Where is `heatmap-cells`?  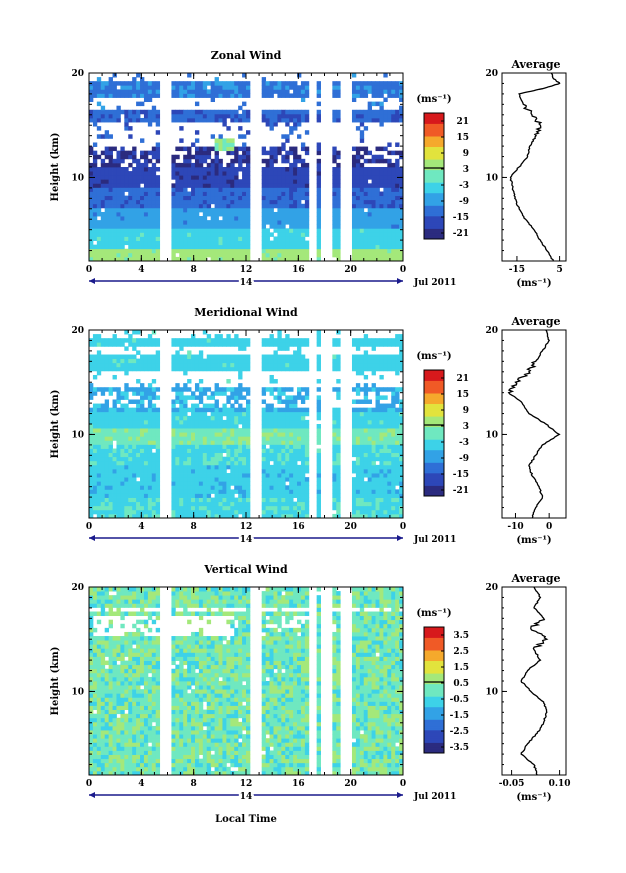 heatmap-cells is located at coordinates (246, 424).